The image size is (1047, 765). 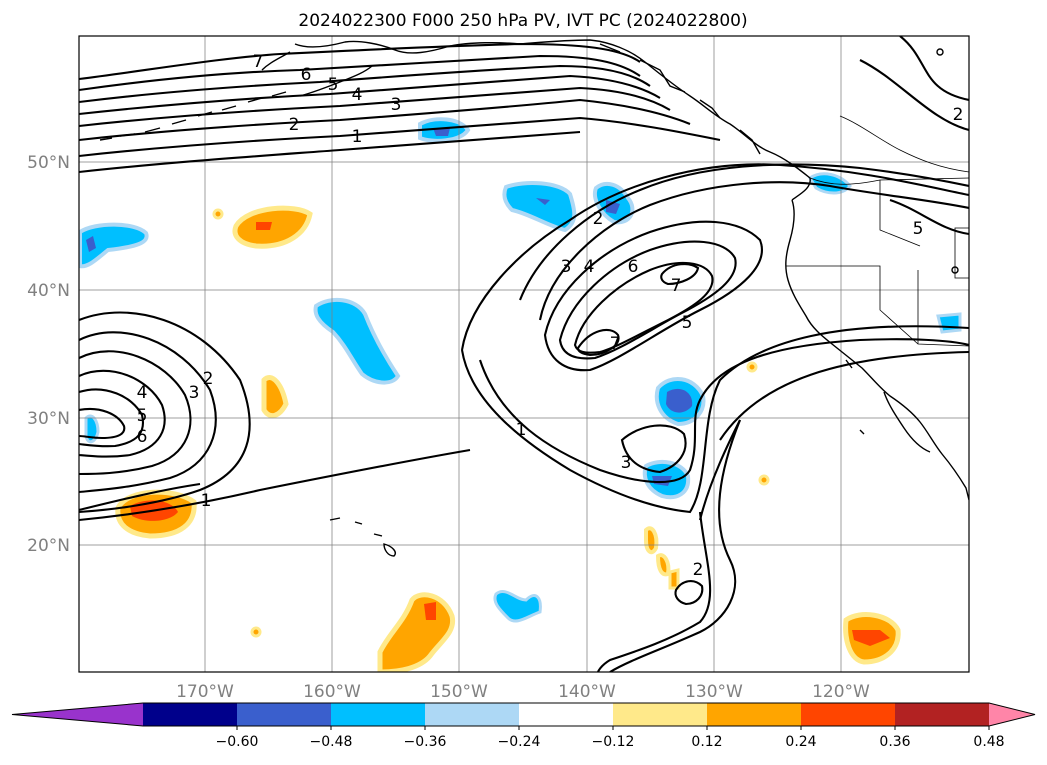 I want to click on colorbar-label: −0.48, so click(x=331, y=742).